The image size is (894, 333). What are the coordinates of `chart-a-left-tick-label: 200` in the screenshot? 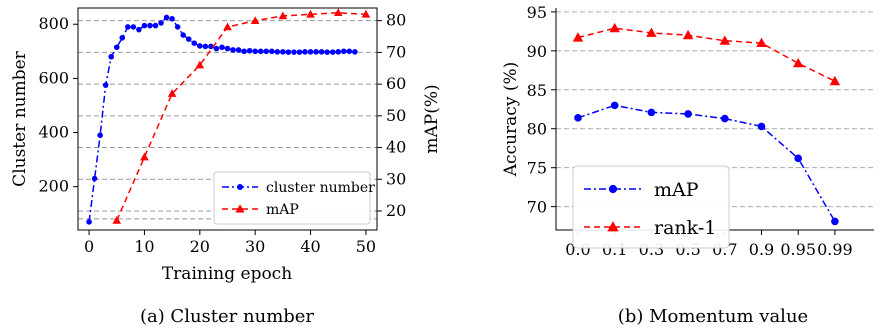 It's located at (53, 186).